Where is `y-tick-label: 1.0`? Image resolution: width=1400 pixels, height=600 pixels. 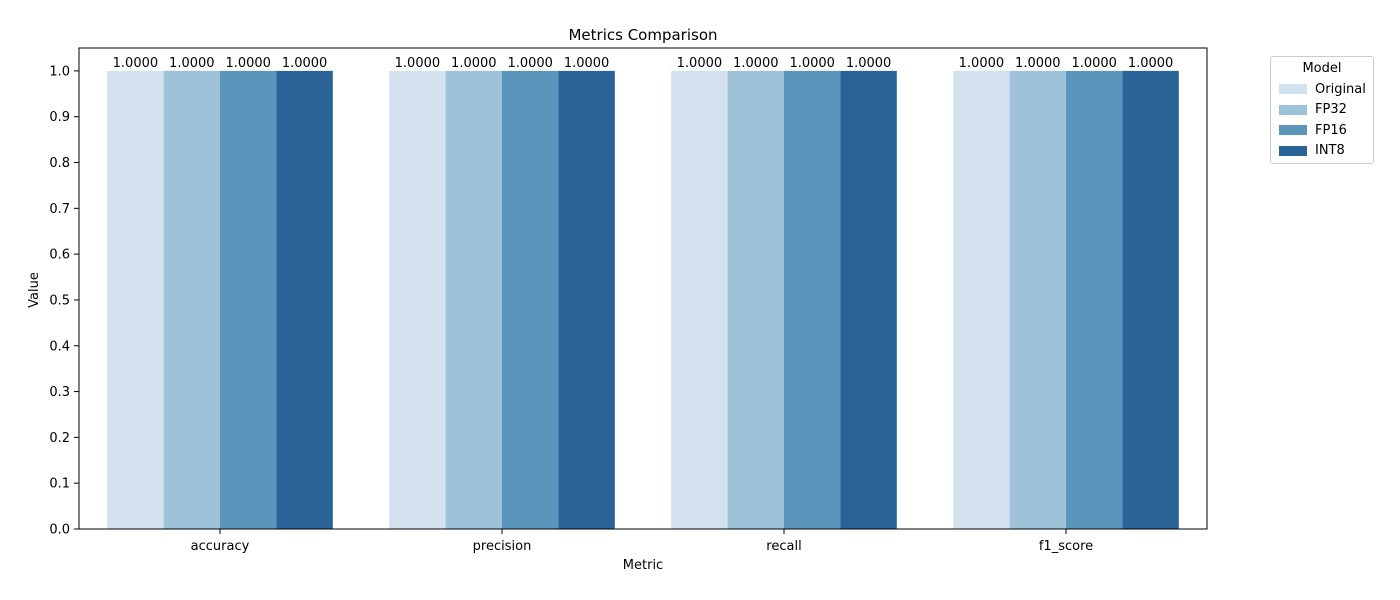 y-tick-label: 1.0 is located at coordinates (59, 71).